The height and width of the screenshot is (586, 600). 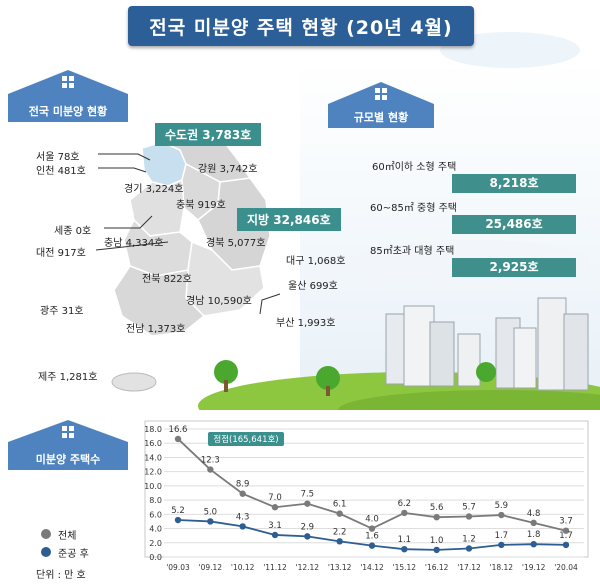 I want to click on y-tick-label: 14.0, so click(x=153, y=457).